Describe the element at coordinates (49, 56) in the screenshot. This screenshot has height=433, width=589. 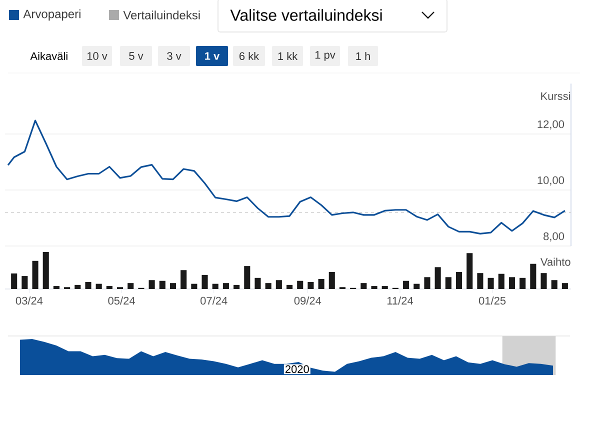
I see `text: Aikaväli` at that location.